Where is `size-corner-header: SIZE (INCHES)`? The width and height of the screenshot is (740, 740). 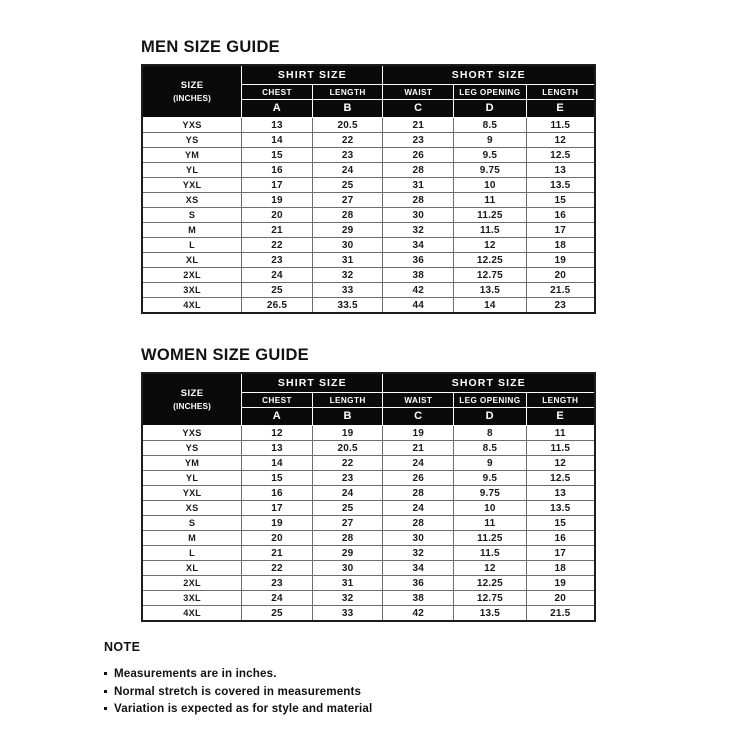
size-corner-header: SIZE (INCHES) is located at coordinates (192, 91).